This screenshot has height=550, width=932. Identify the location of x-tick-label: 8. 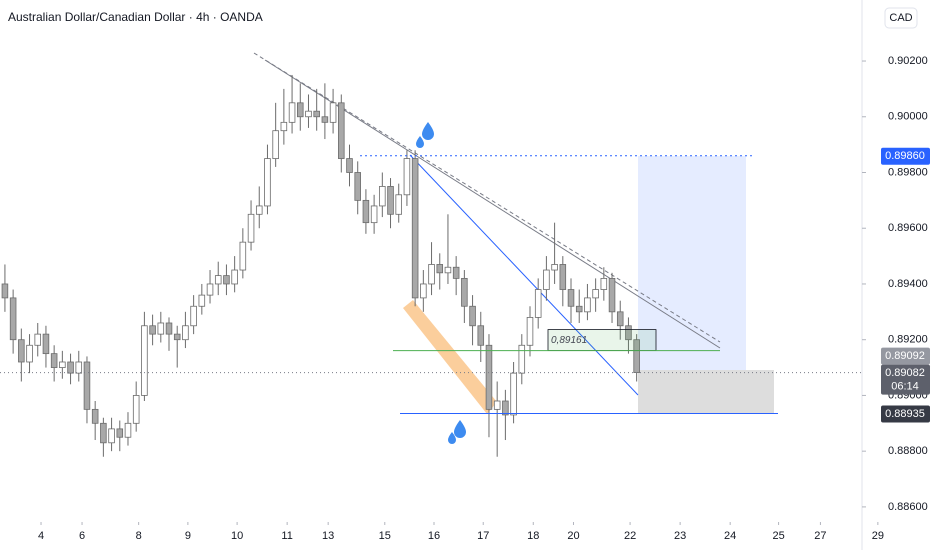
(139, 536).